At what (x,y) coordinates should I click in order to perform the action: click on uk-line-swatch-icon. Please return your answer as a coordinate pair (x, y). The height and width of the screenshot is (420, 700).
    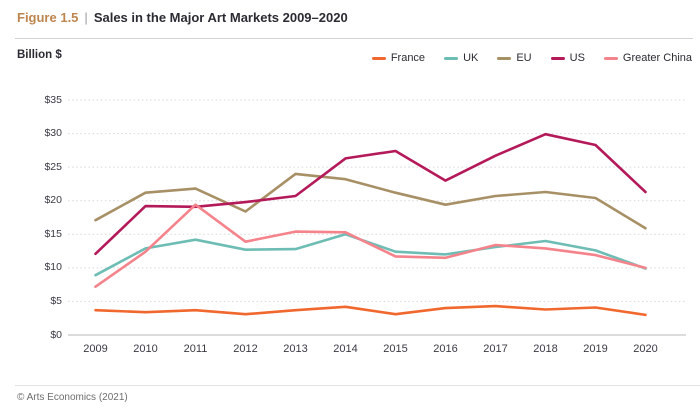
    Looking at the image, I should click on (451, 58).